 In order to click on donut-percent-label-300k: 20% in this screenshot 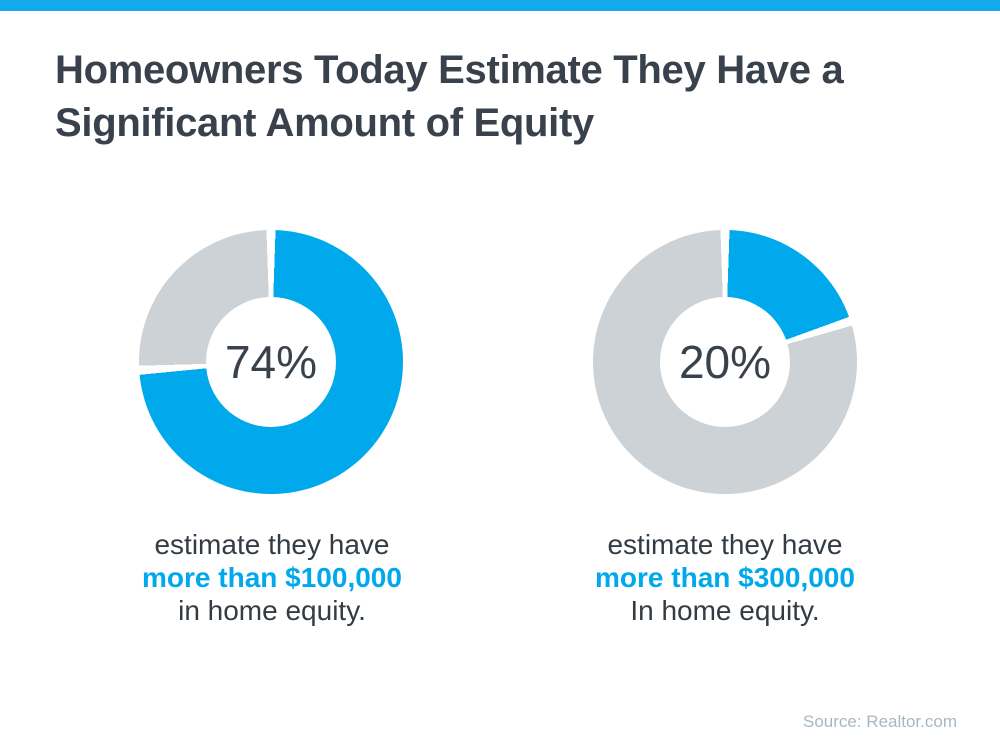, I will do `click(725, 362)`.